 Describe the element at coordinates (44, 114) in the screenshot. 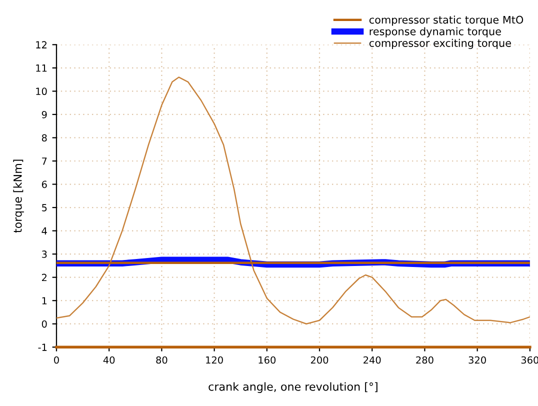

I see `y-tick-label: 9` at that location.